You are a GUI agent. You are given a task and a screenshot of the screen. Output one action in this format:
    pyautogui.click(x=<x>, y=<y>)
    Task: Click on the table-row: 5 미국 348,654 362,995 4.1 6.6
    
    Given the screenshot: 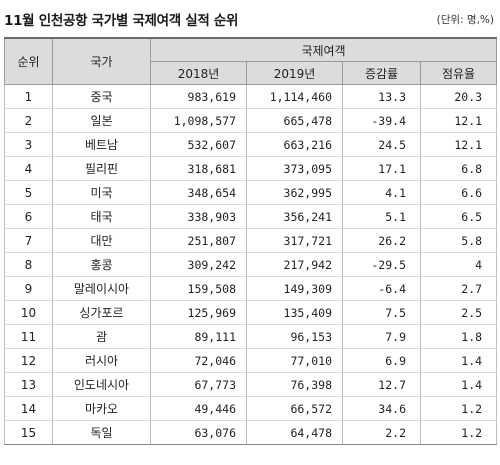 What is the action you would take?
    pyautogui.click(x=251, y=192)
    